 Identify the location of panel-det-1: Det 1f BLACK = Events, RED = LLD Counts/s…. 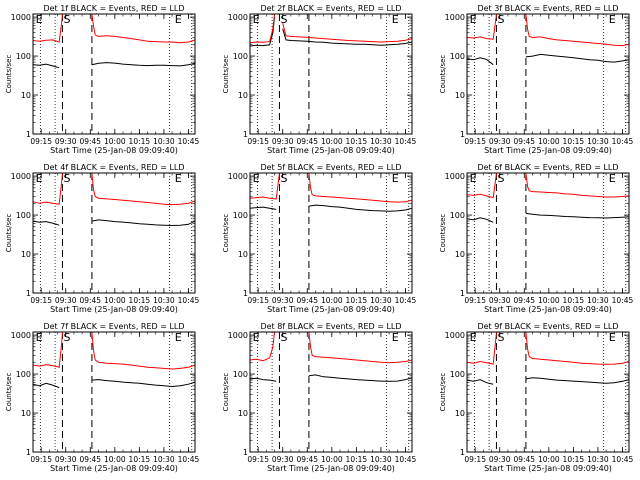
(102, 79).